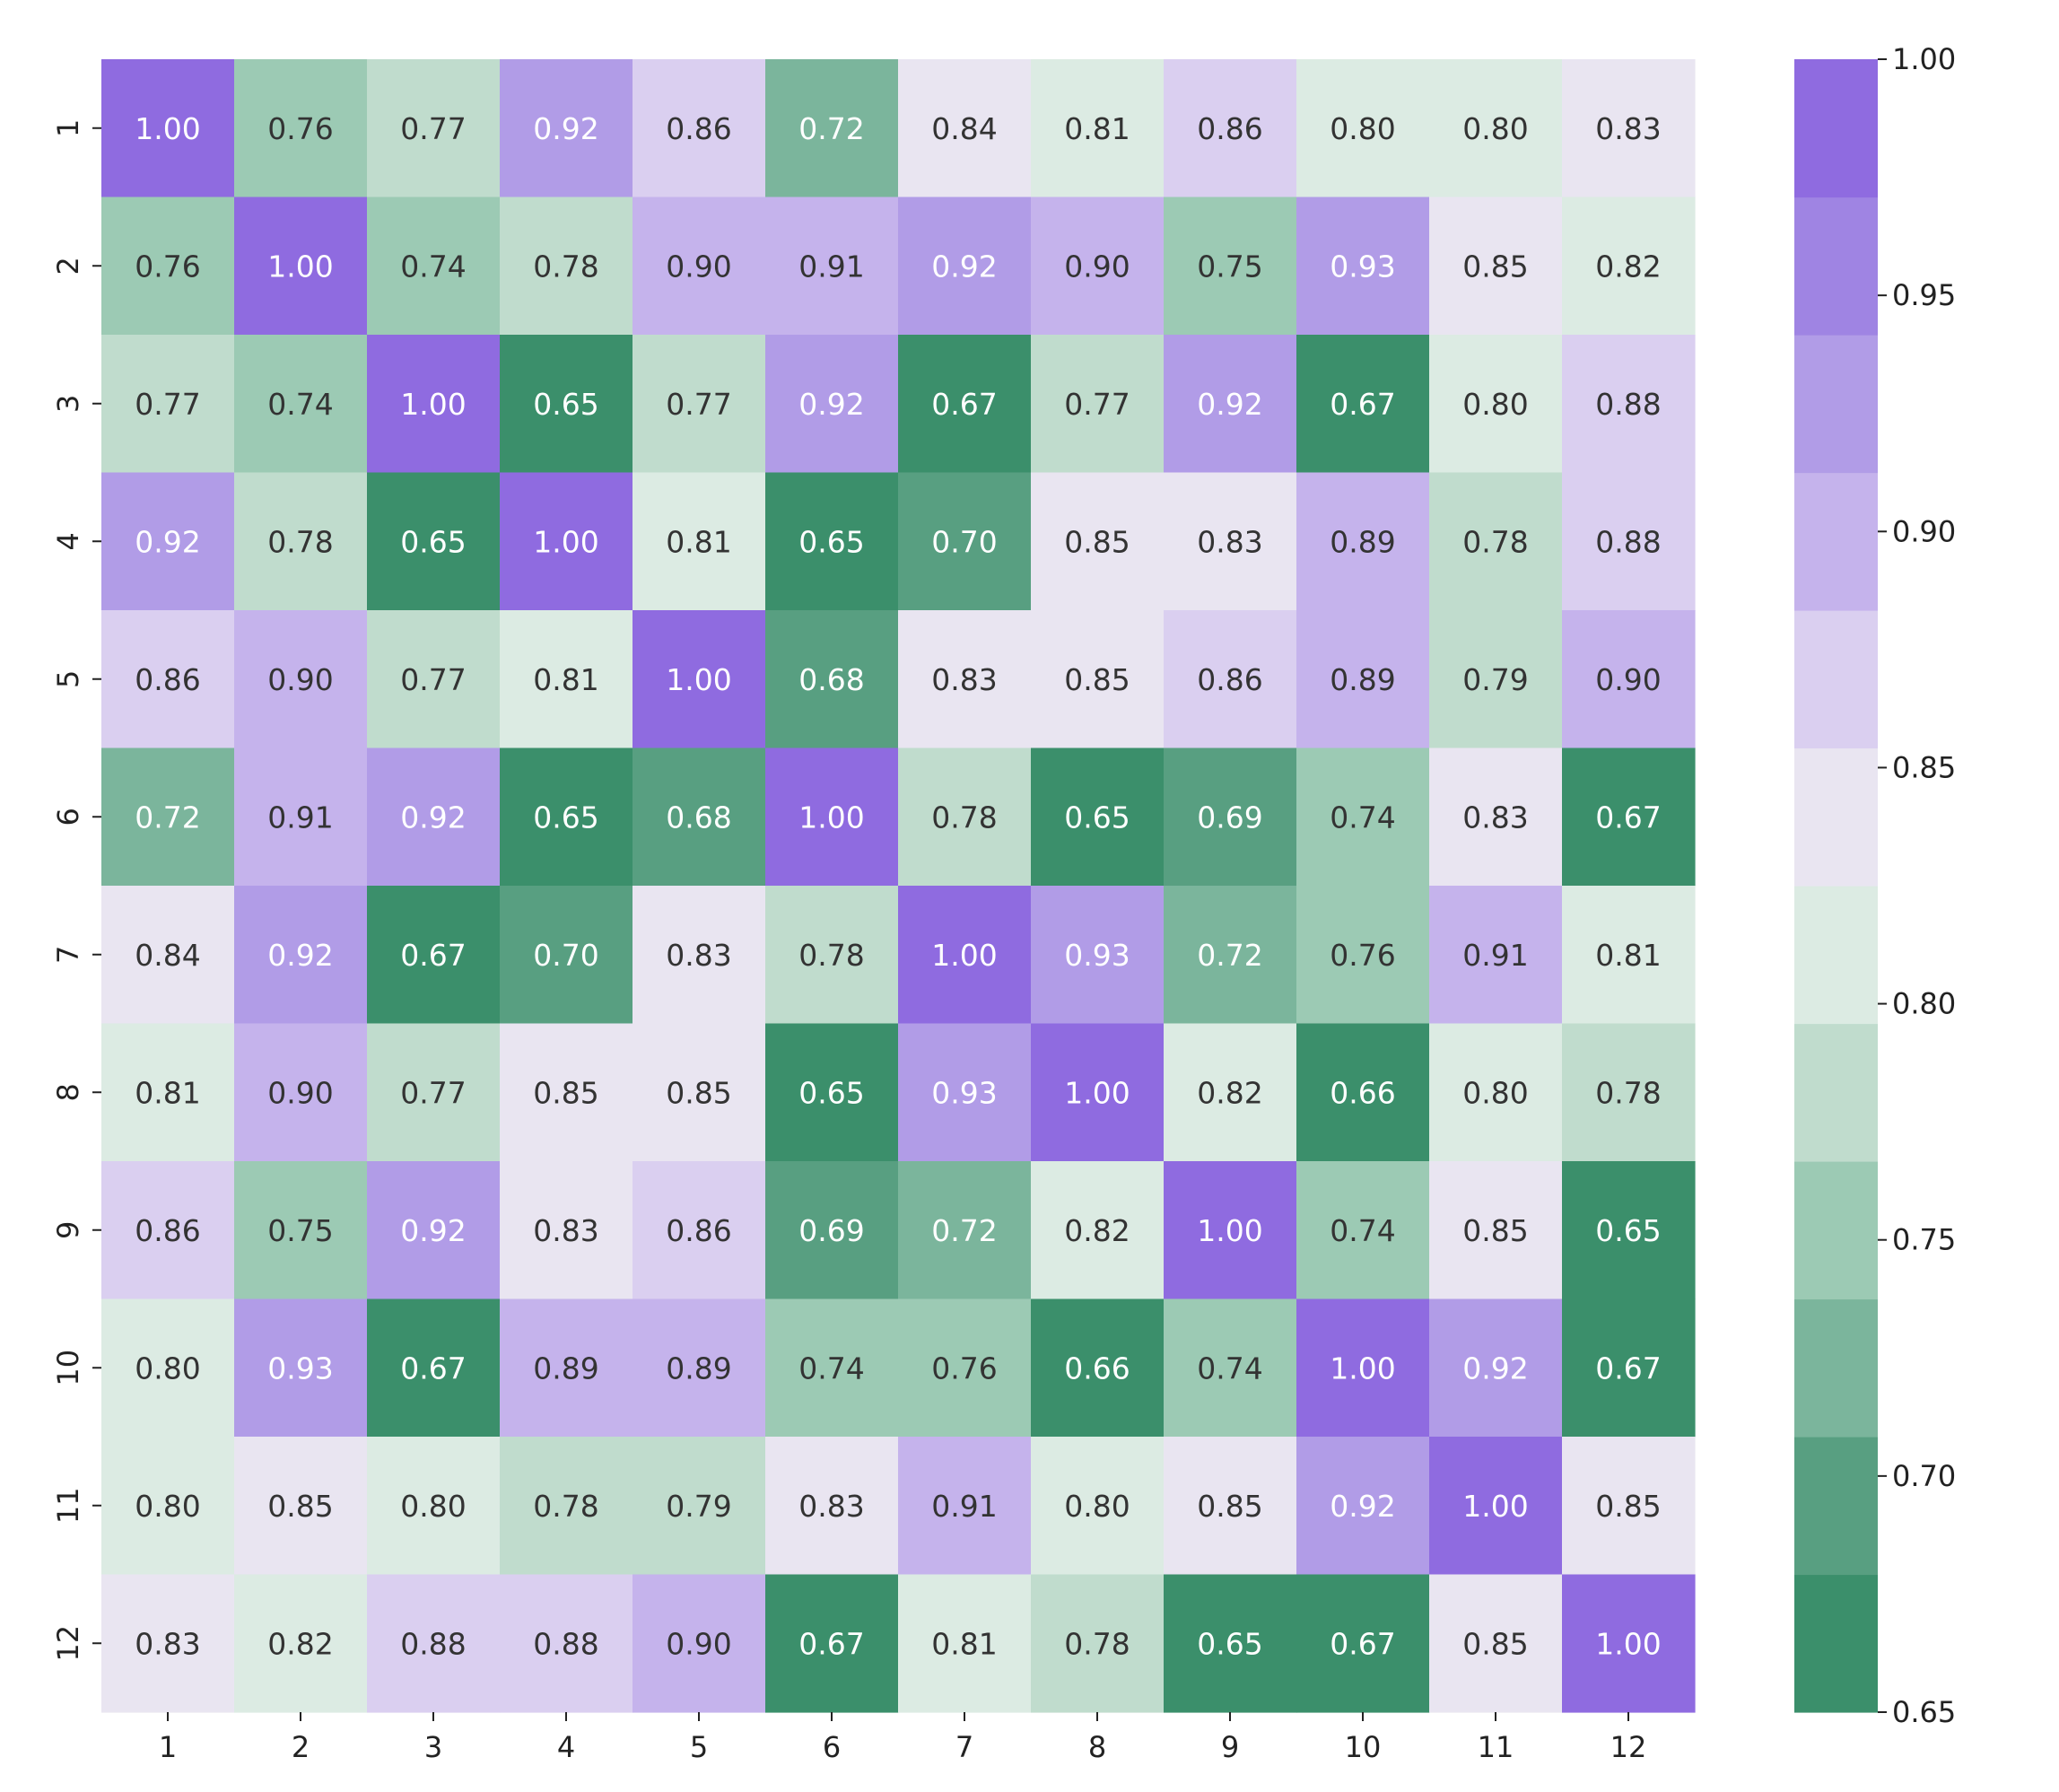 The width and height of the screenshot is (2059, 1792). I want to click on x-tick-label-11: 11, so click(1496, 1747).